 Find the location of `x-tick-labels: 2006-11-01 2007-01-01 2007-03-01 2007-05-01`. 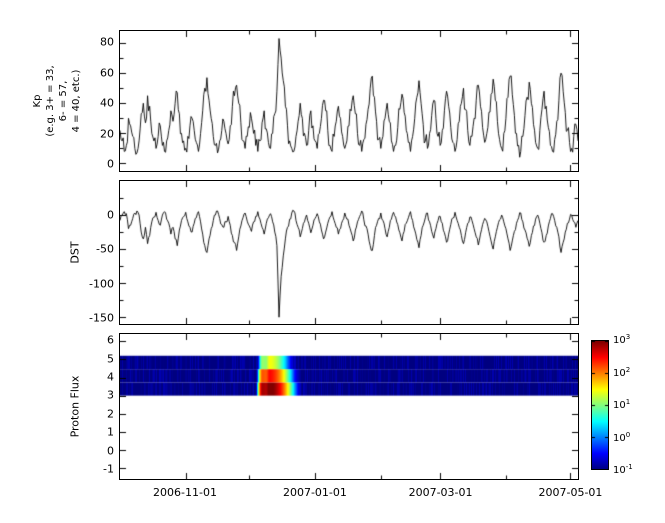

x-tick-labels: 2006-11-01 2007-01-01 2007-03-01 2007-05-01 is located at coordinates (332, 494).